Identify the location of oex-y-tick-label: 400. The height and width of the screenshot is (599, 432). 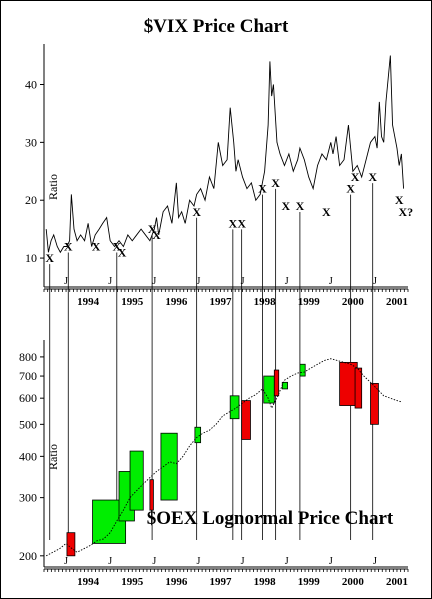
(28, 456).